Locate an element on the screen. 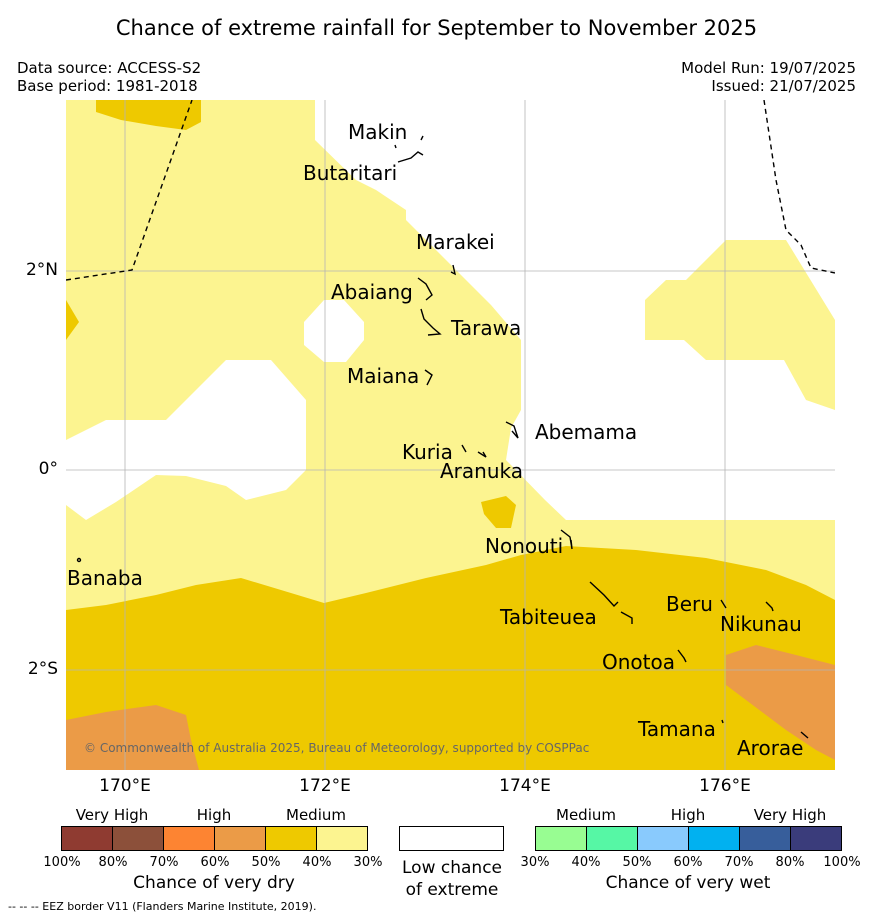  place-label-banaba: Banaba is located at coordinates (105, 578).